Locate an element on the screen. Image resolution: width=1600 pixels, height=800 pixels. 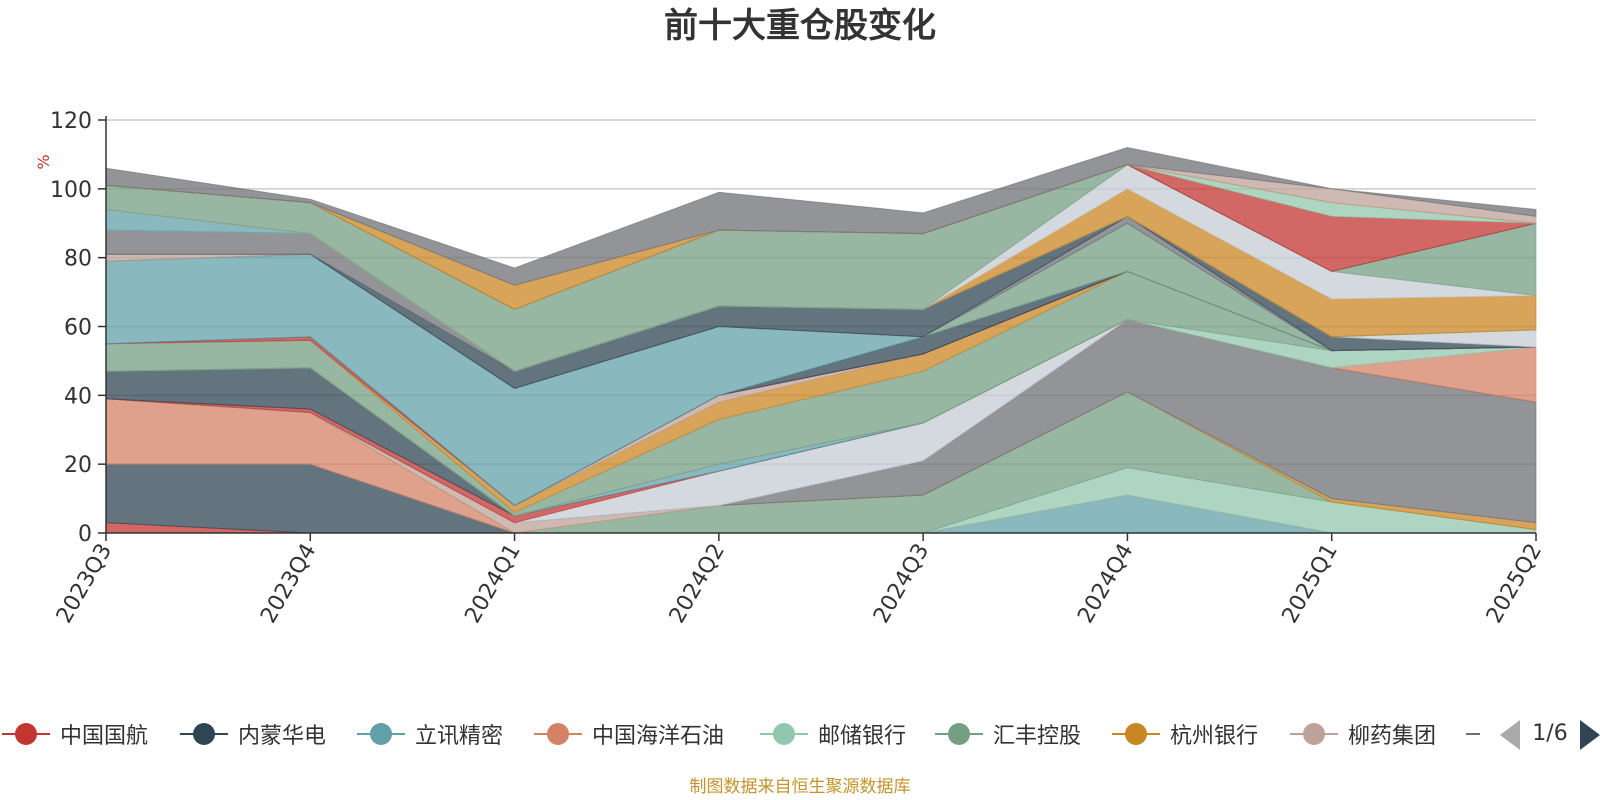
y-tick-label: 20 is located at coordinates (78, 465).